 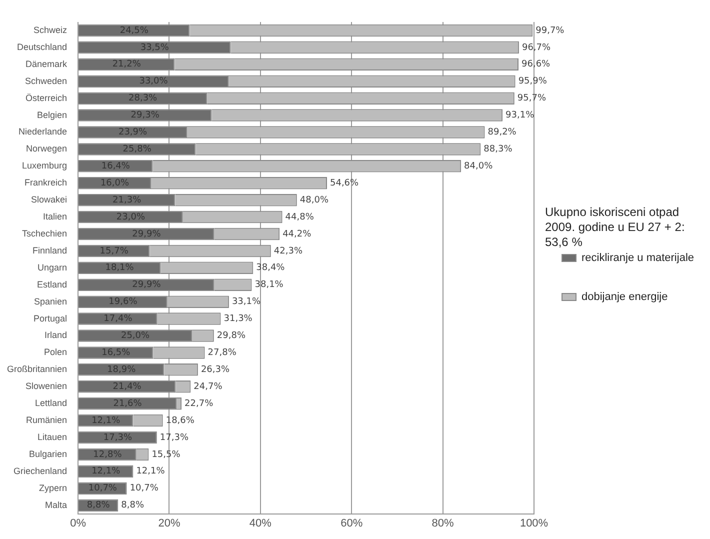 I want to click on data-label: 25,8%, so click(x=137, y=149).